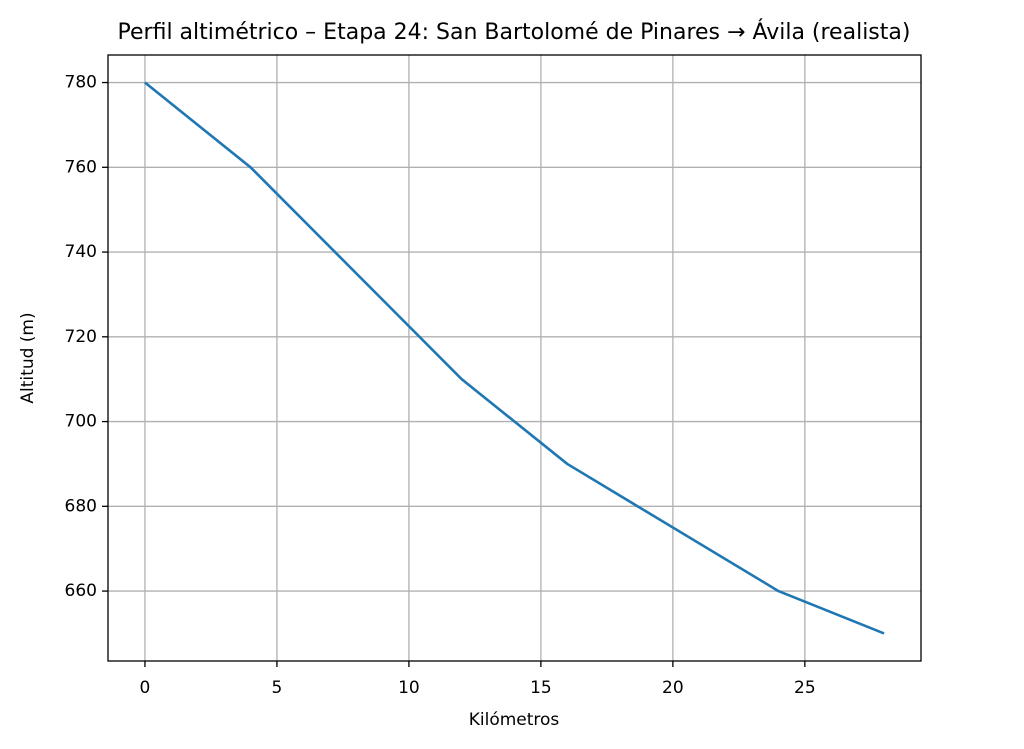 This screenshot has height=749, width=1024. I want to click on x-tick-label: 0, so click(145, 688).